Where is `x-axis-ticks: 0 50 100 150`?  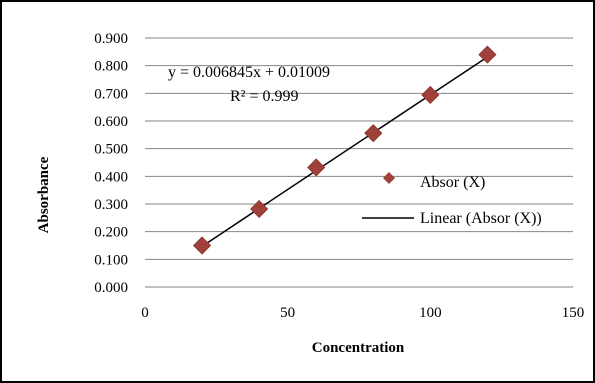
x-axis-ticks: 0 50 100 150 is located at coordinates (362, 313).